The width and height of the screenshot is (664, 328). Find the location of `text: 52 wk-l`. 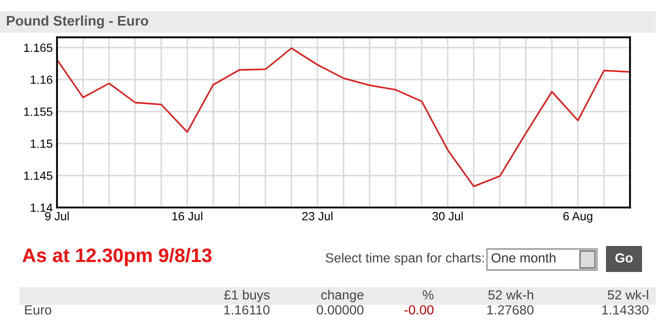

text: 52 wk-l is located at coordinates (628, 295).